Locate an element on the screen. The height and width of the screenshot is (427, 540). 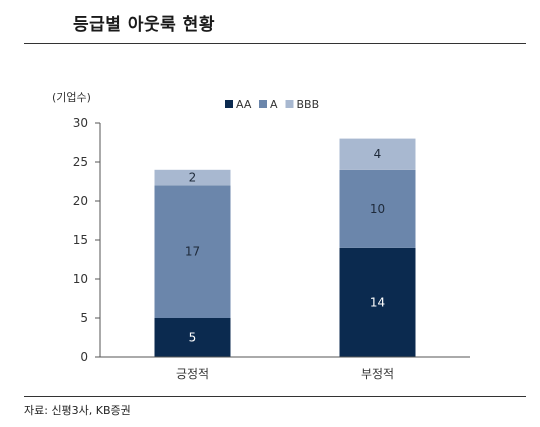
data-label: 10 is located at coordinates (377, 209).